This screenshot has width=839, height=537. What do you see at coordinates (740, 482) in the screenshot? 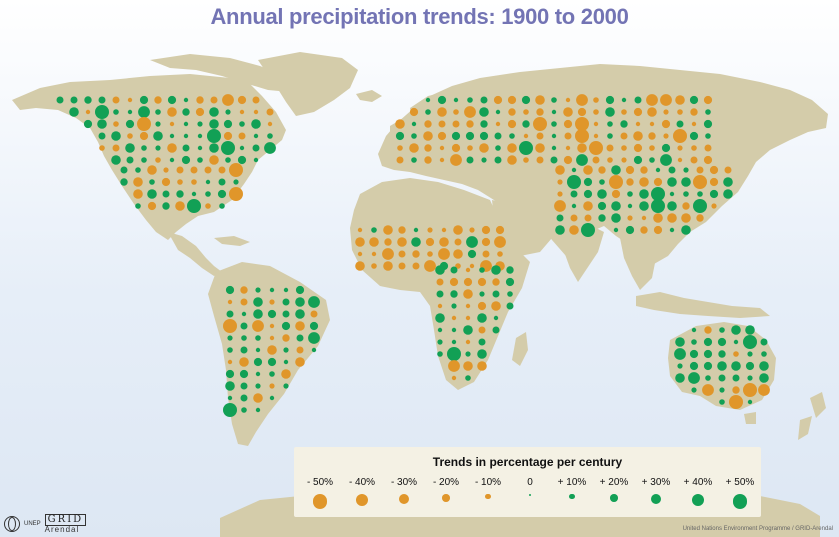
I see `legend-label: + 50%` at bounding box center [740, 482].